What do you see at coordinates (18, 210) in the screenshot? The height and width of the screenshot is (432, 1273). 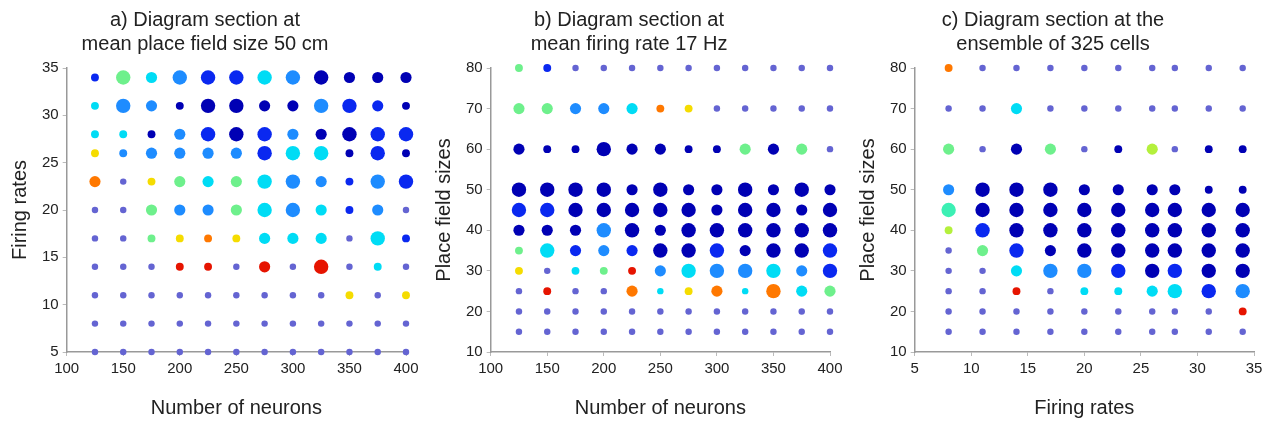 I see `y-axis-title: Firing rates` at bounding box center [18, 210].